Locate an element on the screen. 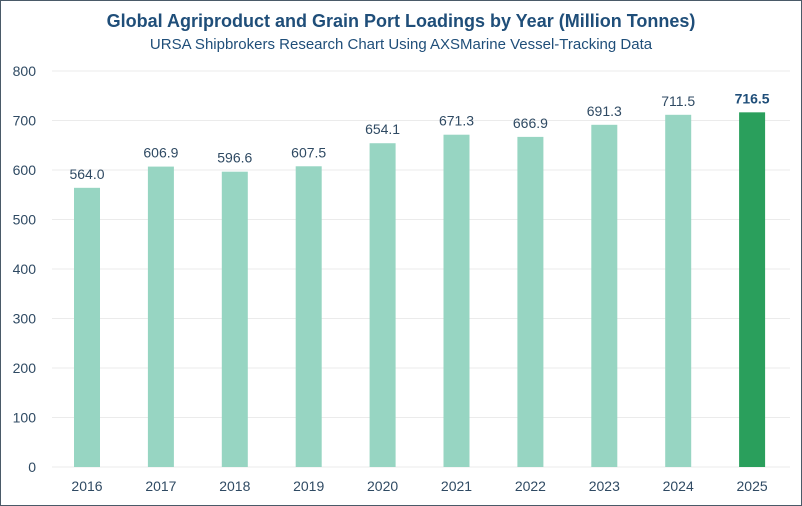 The width and height of the screenshot is (802, 506). y-tick-label: 700 is located at coordinates (25, 121).